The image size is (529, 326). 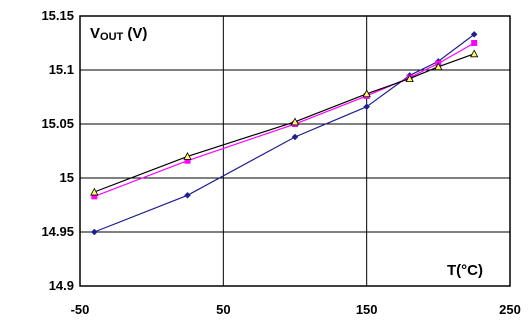 I want to click on y-tick-label: 14.95, so click(x=57, y=231).